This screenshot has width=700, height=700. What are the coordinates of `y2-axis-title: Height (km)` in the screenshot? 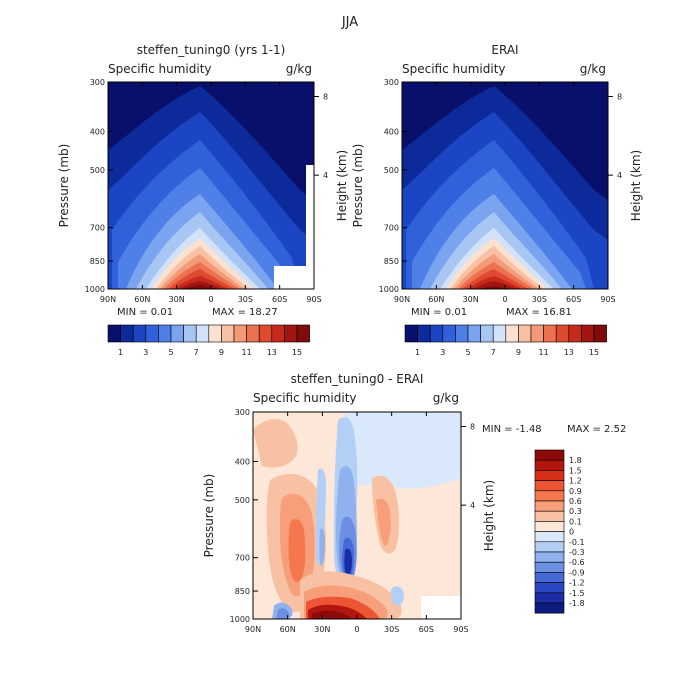 It's located at (636, 185).